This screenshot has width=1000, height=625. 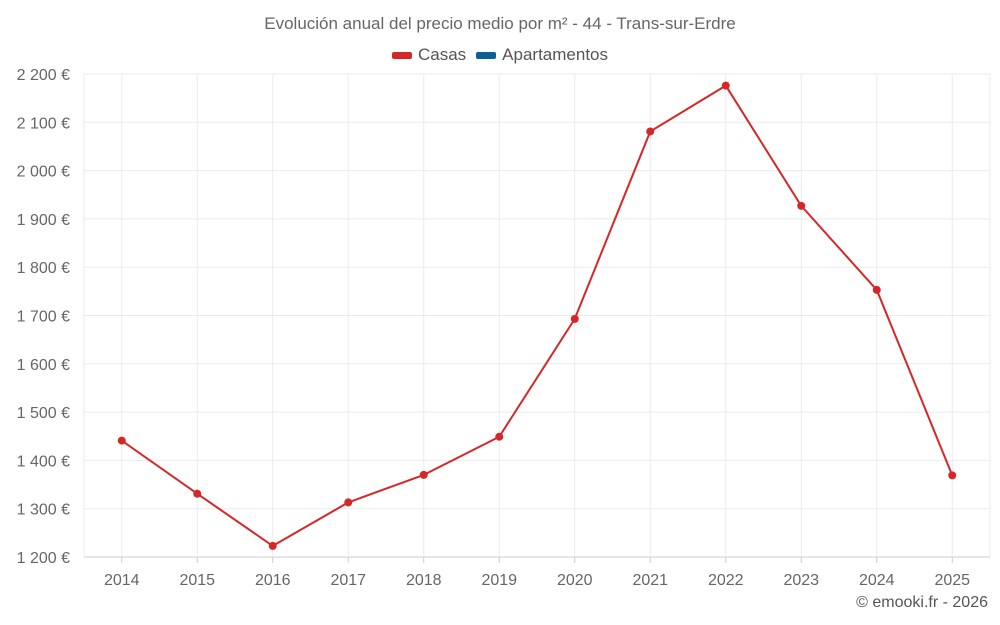 I want to click on data-point-casas-2014, so click(x=121, y=440).